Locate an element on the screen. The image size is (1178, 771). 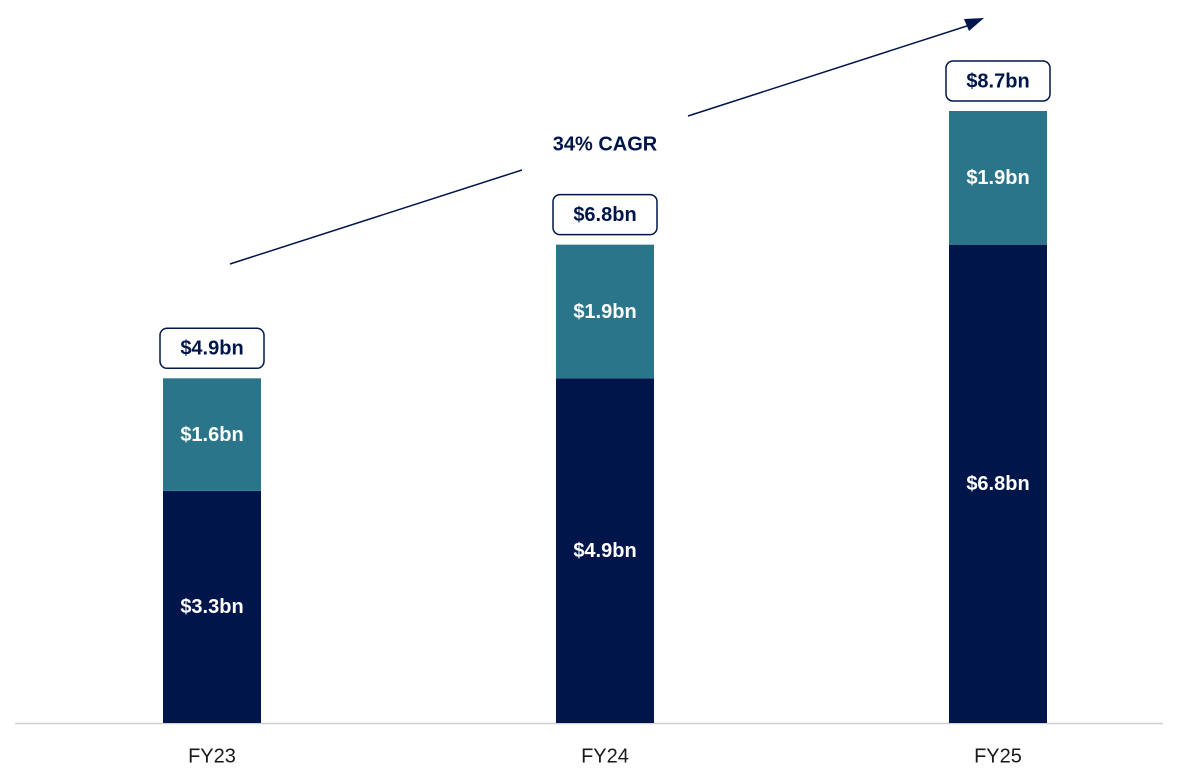
value-label: $1.6bn is located at coordinates (211, 435).